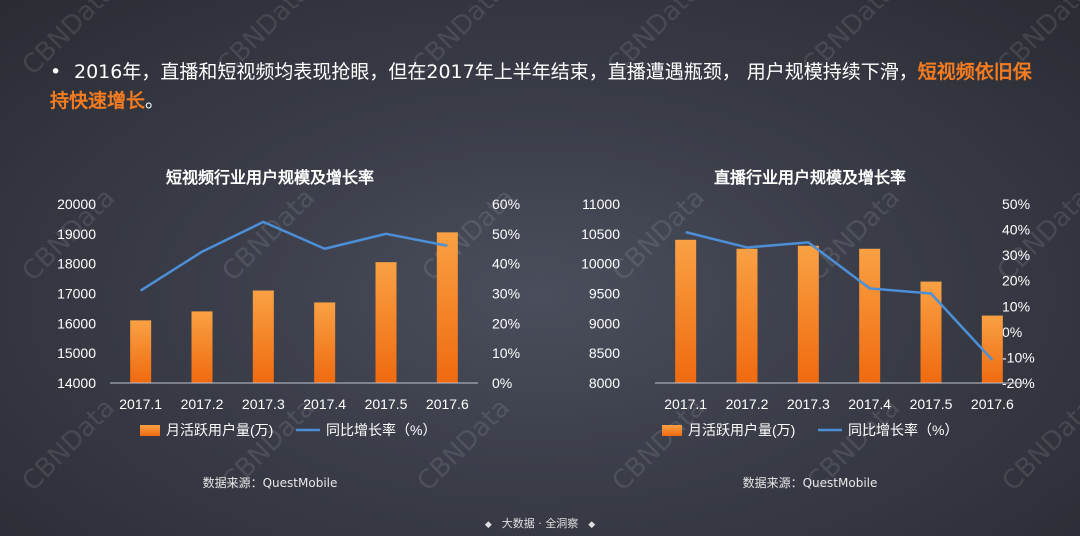 The image size is (1080, 536). What do you see at coordinates (76, 353) in the screenshot?
I see `y-tick-label: 15000` at bounding box center [76, 353].